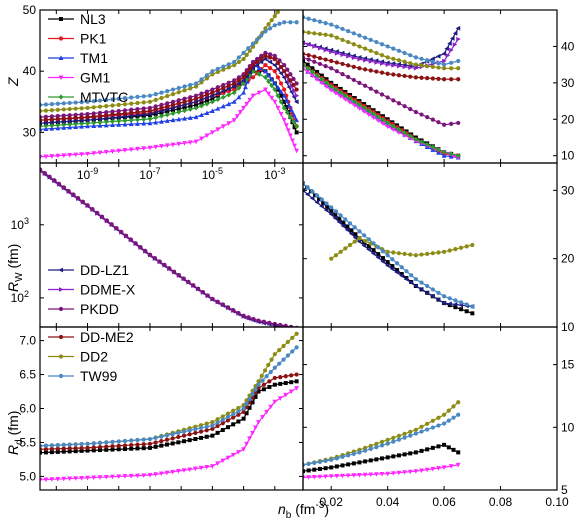 Image resolution: width=581 pixels, height=522 pixels. What do you see at coordinates (393, 65) in the screenshot?
I see `data-point-ddme-x` at bounding box center [393, 65].